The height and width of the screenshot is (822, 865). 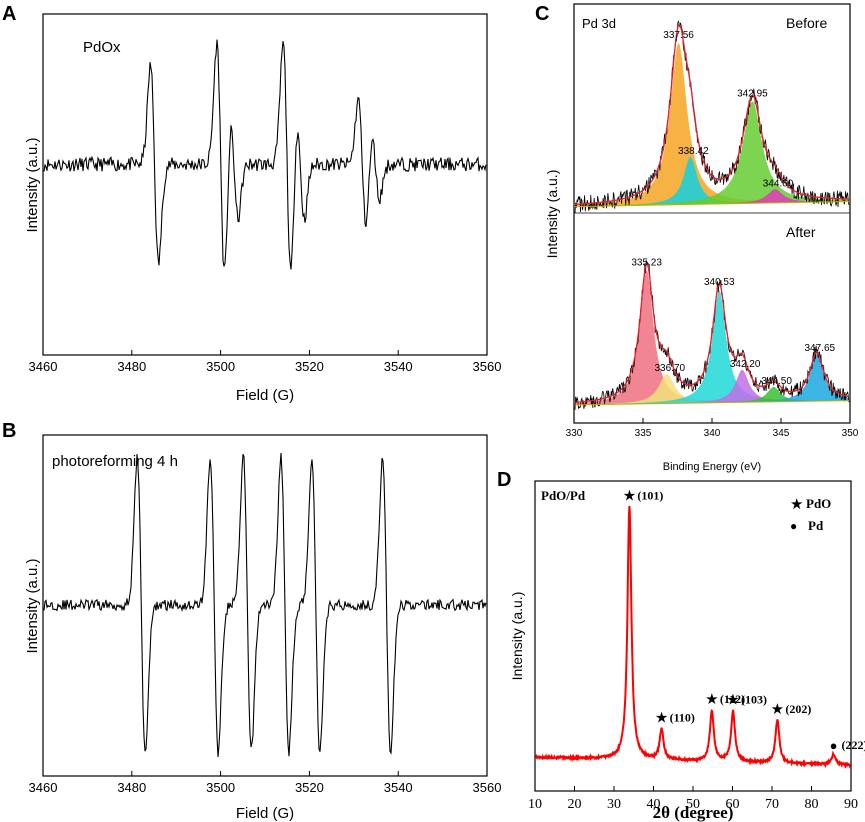 I want to click on xrd-line-d, so click(x=693, y=637).